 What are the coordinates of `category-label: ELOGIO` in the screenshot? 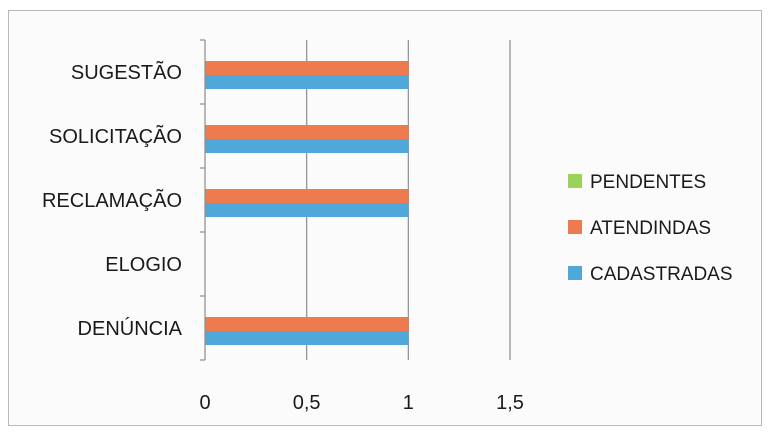 It's located at (143, 265).